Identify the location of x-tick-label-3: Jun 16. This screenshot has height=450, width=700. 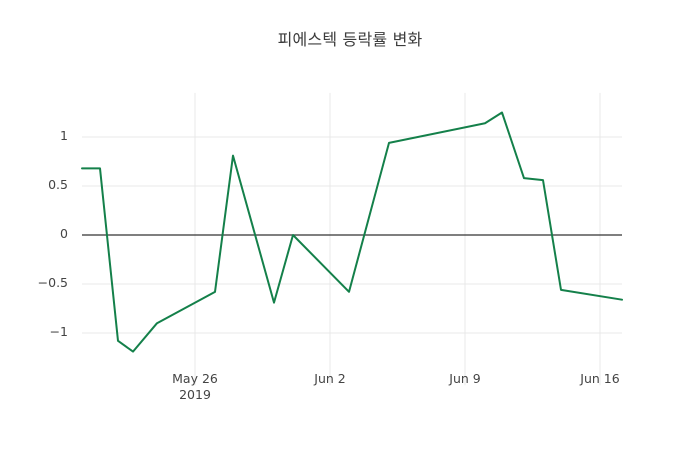
(600, 379).